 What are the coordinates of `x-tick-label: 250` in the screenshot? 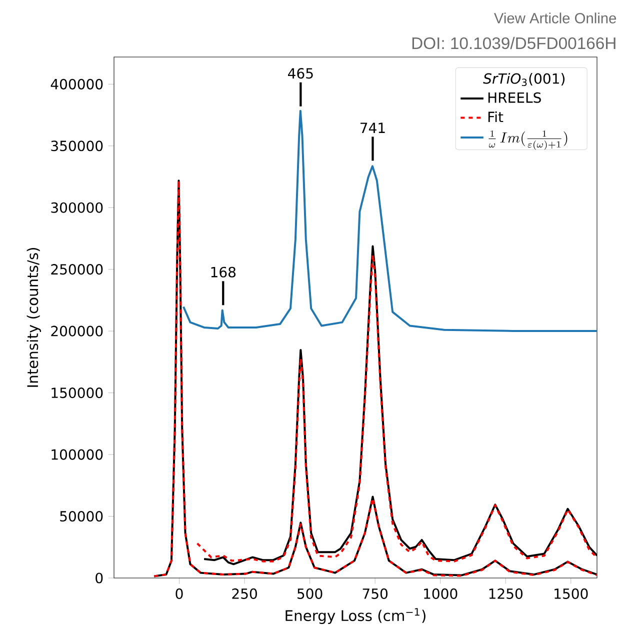 It's located at (244, 593).